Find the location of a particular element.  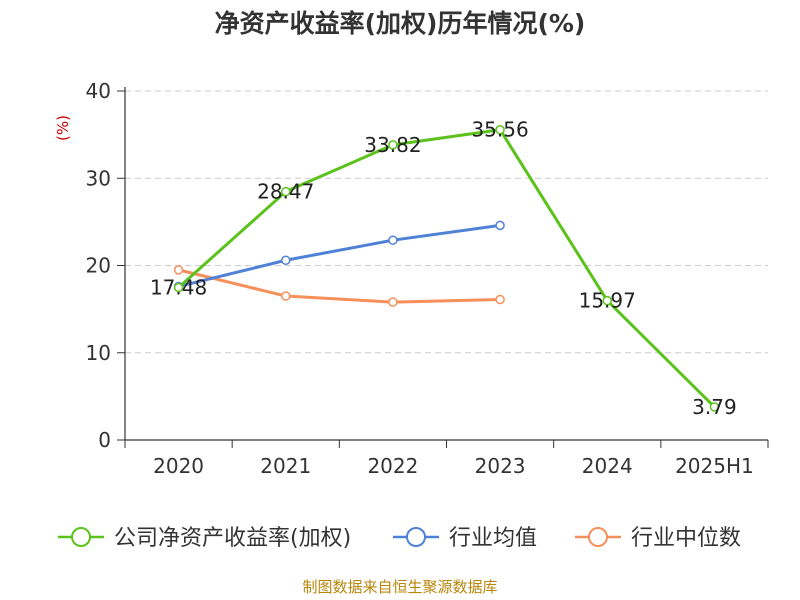

data-label: 35.56 is located at coordinates (499, 130).